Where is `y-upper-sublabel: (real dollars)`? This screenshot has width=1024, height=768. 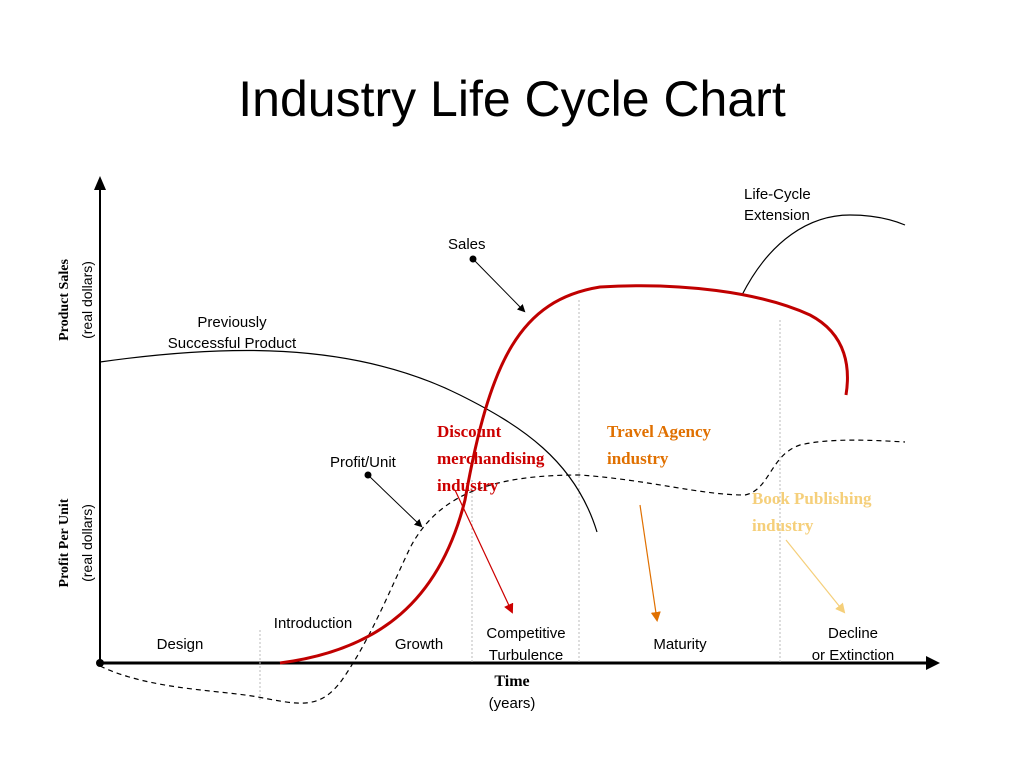
y-upper-sublabel: (real dollars) is located at coordinates (87, 300).